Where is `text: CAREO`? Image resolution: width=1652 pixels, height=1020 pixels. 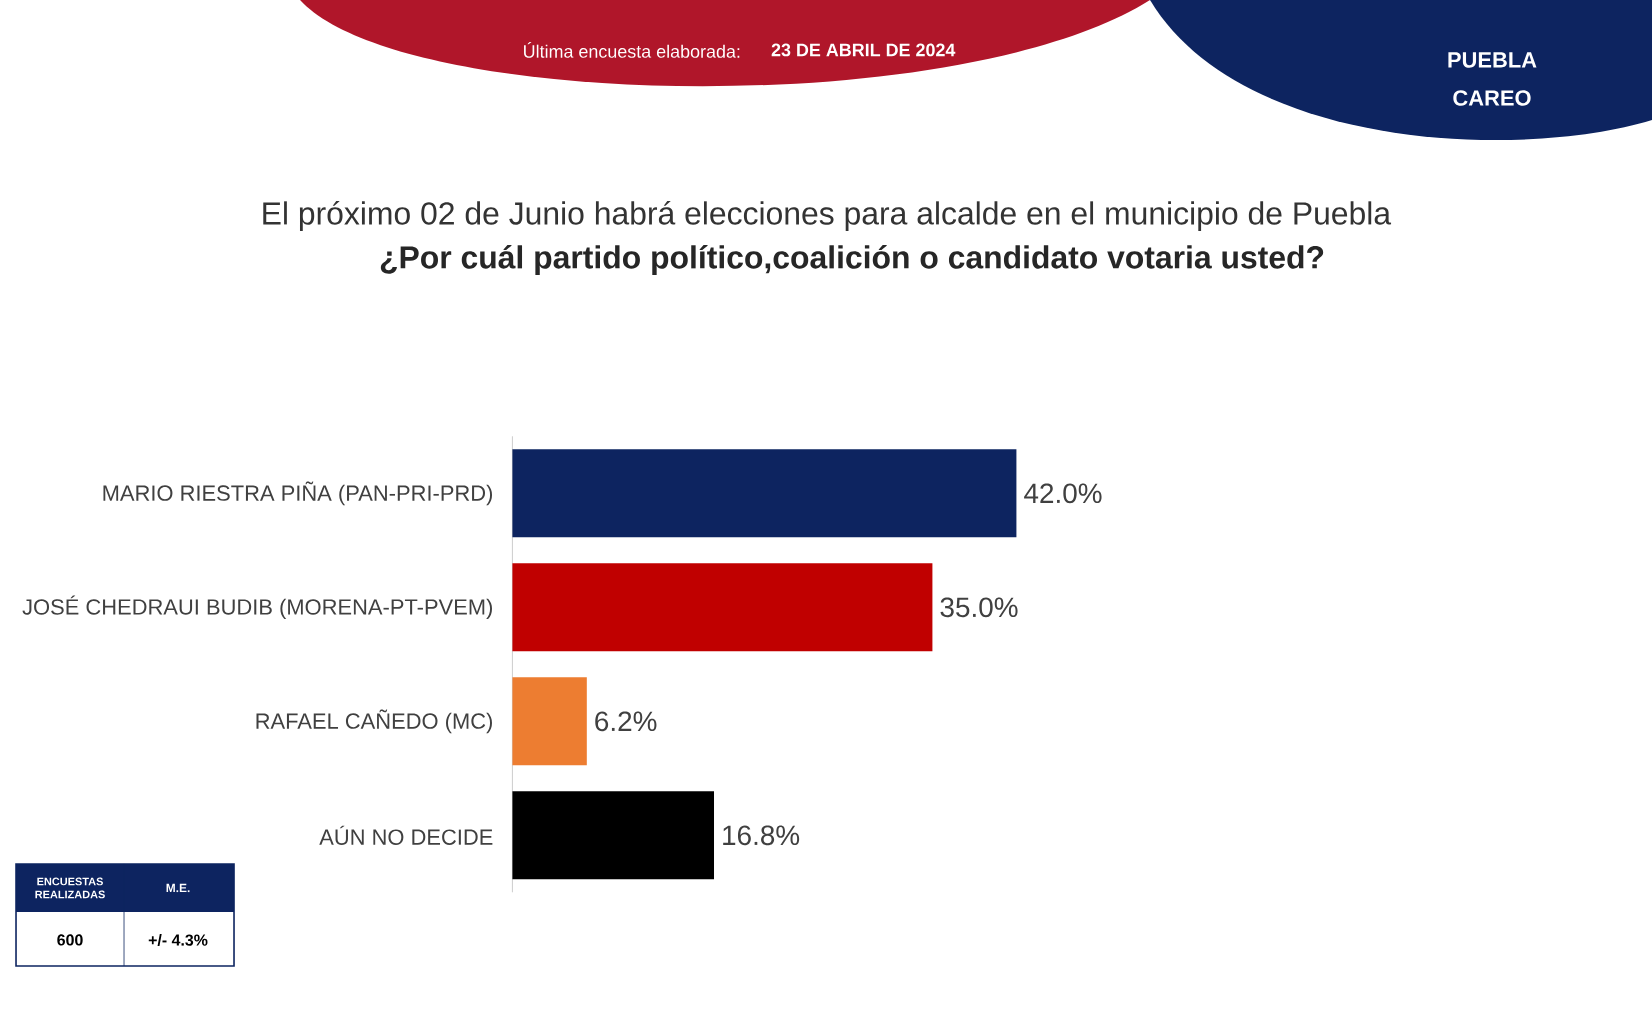
text: CAREO is located at coordinates (1492, 98).